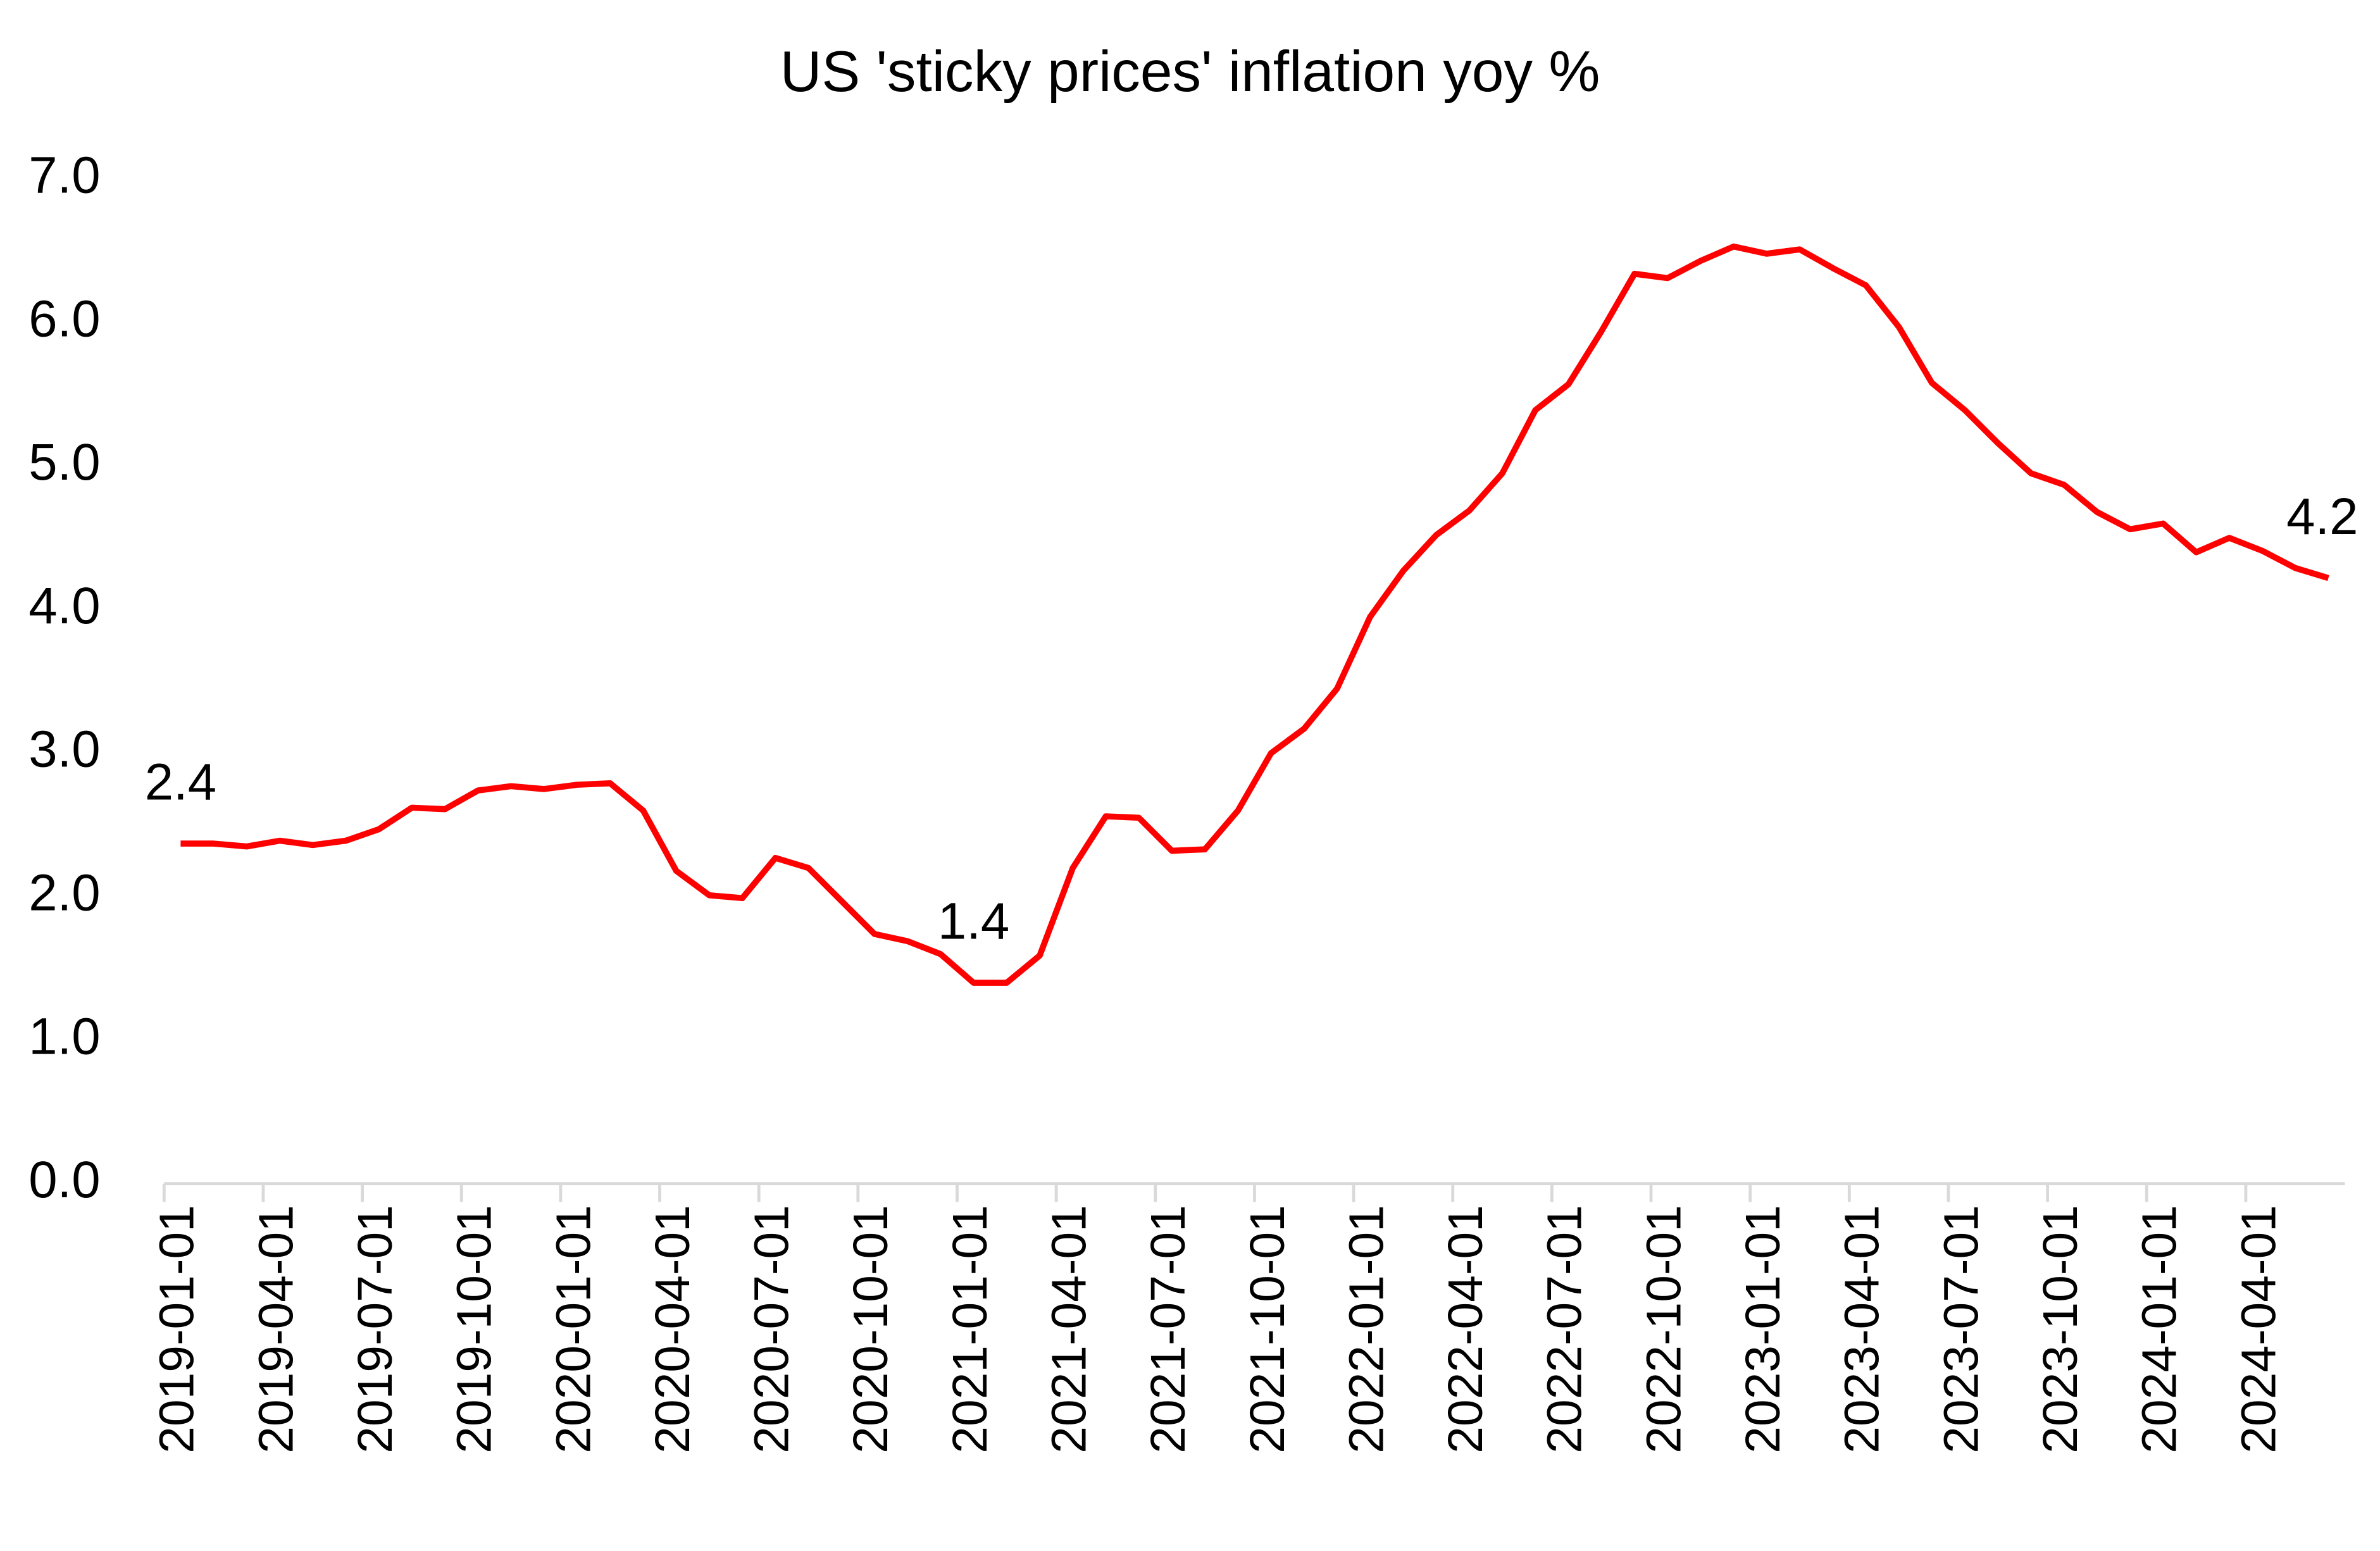  Describe the element at coordinates (1763, 1330) in the screenshot. I see `x-tick-label: 2023-01-01` at that location.